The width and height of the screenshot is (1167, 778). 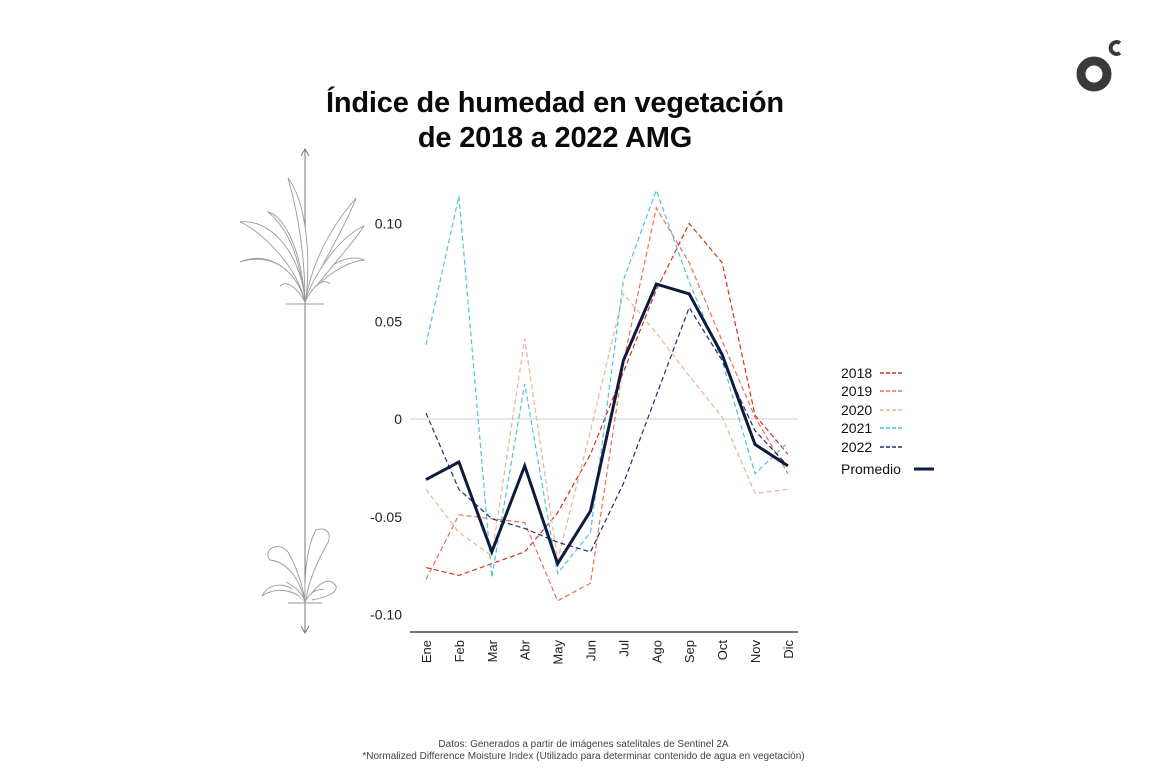 What do you see at coordinates (388, 321) in the screenshot?
I see `y-tick-label: 0.05` at bounding box center [388, 321].